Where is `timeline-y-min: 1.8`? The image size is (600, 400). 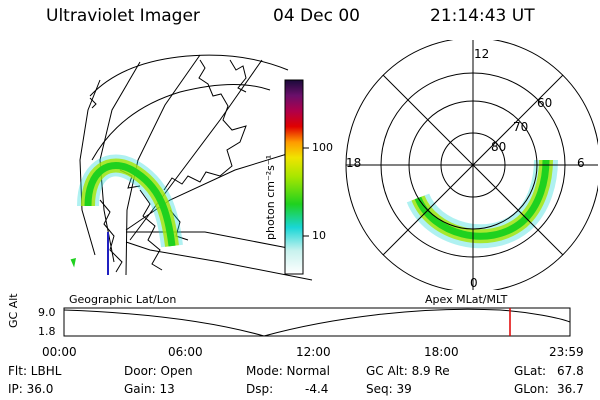
timeline-y-min: 1.8 is located at coordinates (47, 331).